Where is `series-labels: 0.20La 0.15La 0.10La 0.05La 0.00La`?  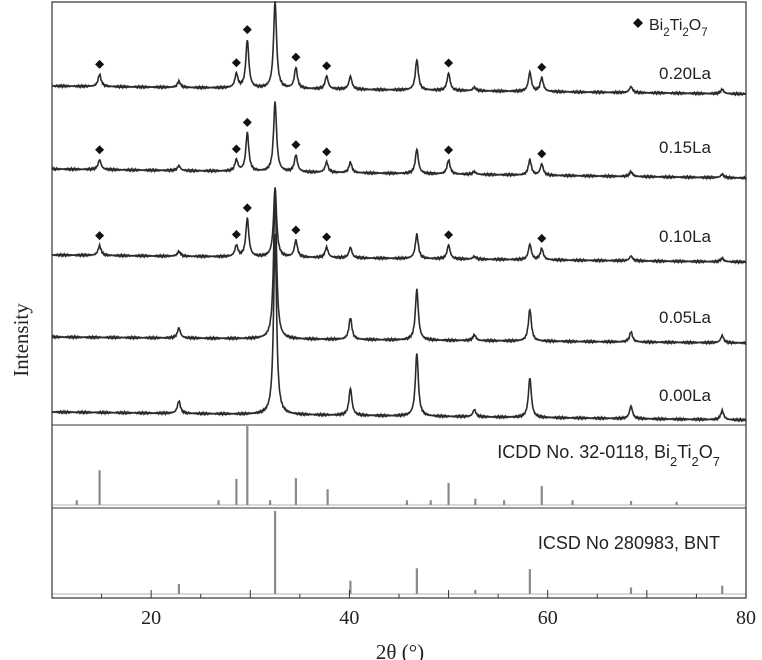
series-labels: 0.20La 0.15La 0.10La 0.05La 0.00La is located at coordinates (685, 234).